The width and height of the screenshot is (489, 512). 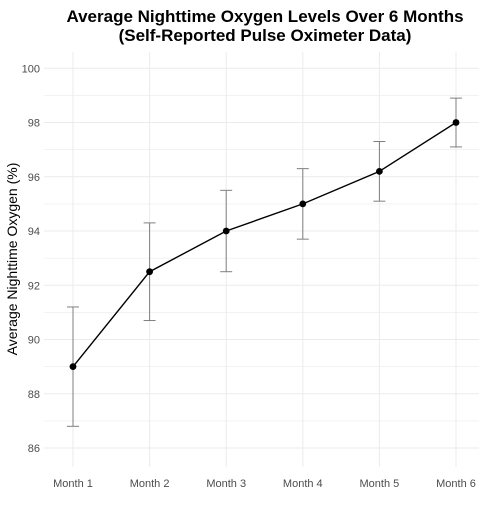 I want to click on y-axis-label: Average Nighttime Oxygen (%), so click(x=12, y=259).